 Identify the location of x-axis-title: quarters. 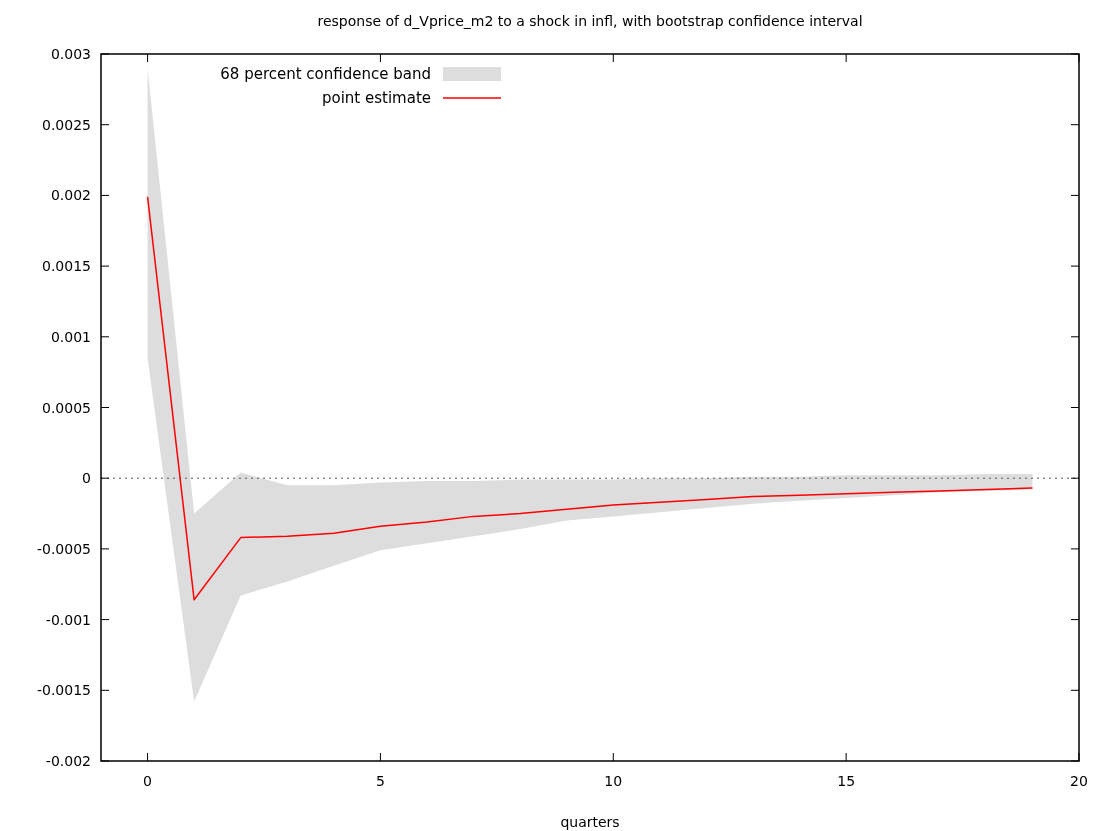
(590, 822).